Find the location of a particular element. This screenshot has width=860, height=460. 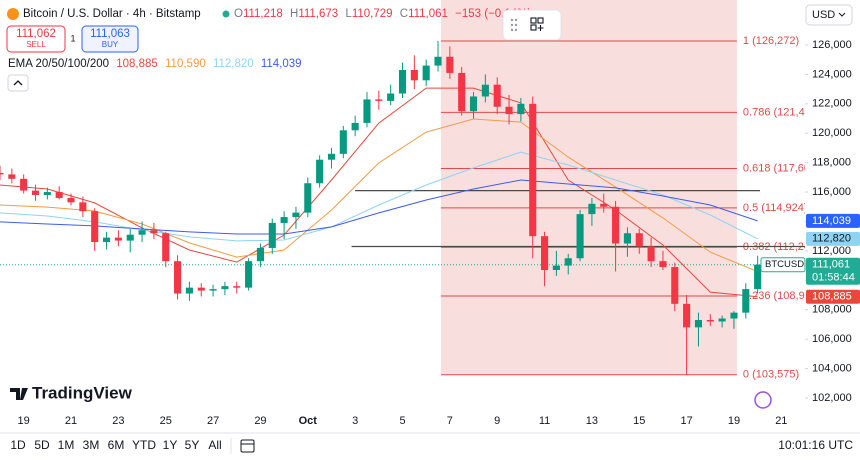

symbol-title: Bitcoin / U.S. Dollar · 4h · Bitstamp is located at coordinates (112, 14).